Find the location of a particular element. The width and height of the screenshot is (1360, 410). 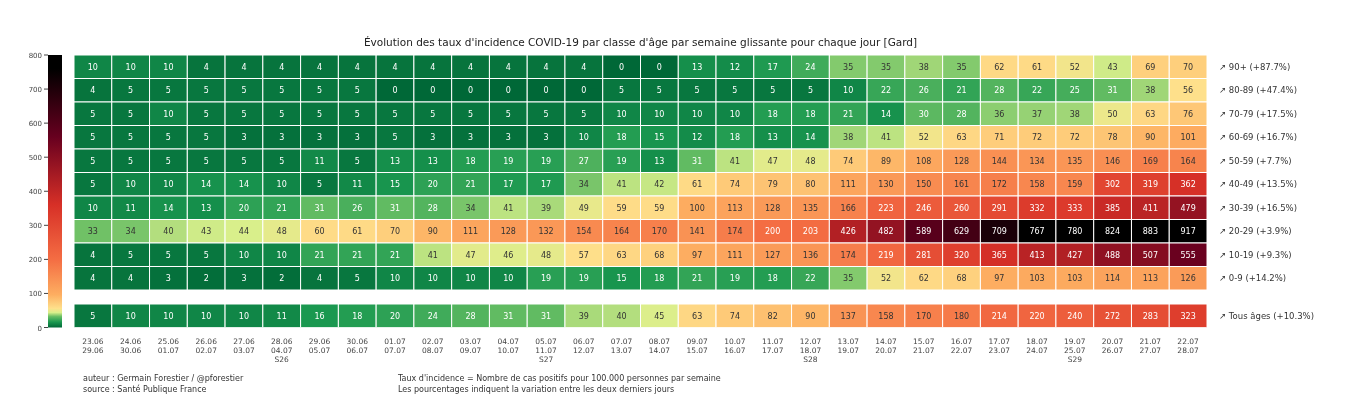

data-label: 76 is located at coordinates (1188, 114).